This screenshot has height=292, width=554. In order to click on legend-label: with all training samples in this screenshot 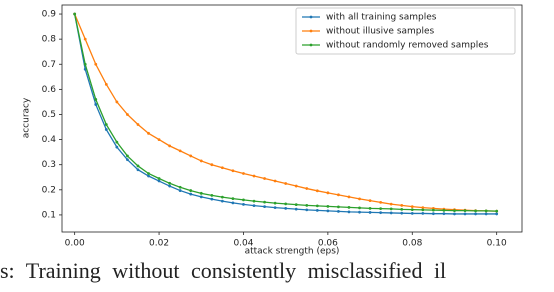, I will do `click(381, 18)`.